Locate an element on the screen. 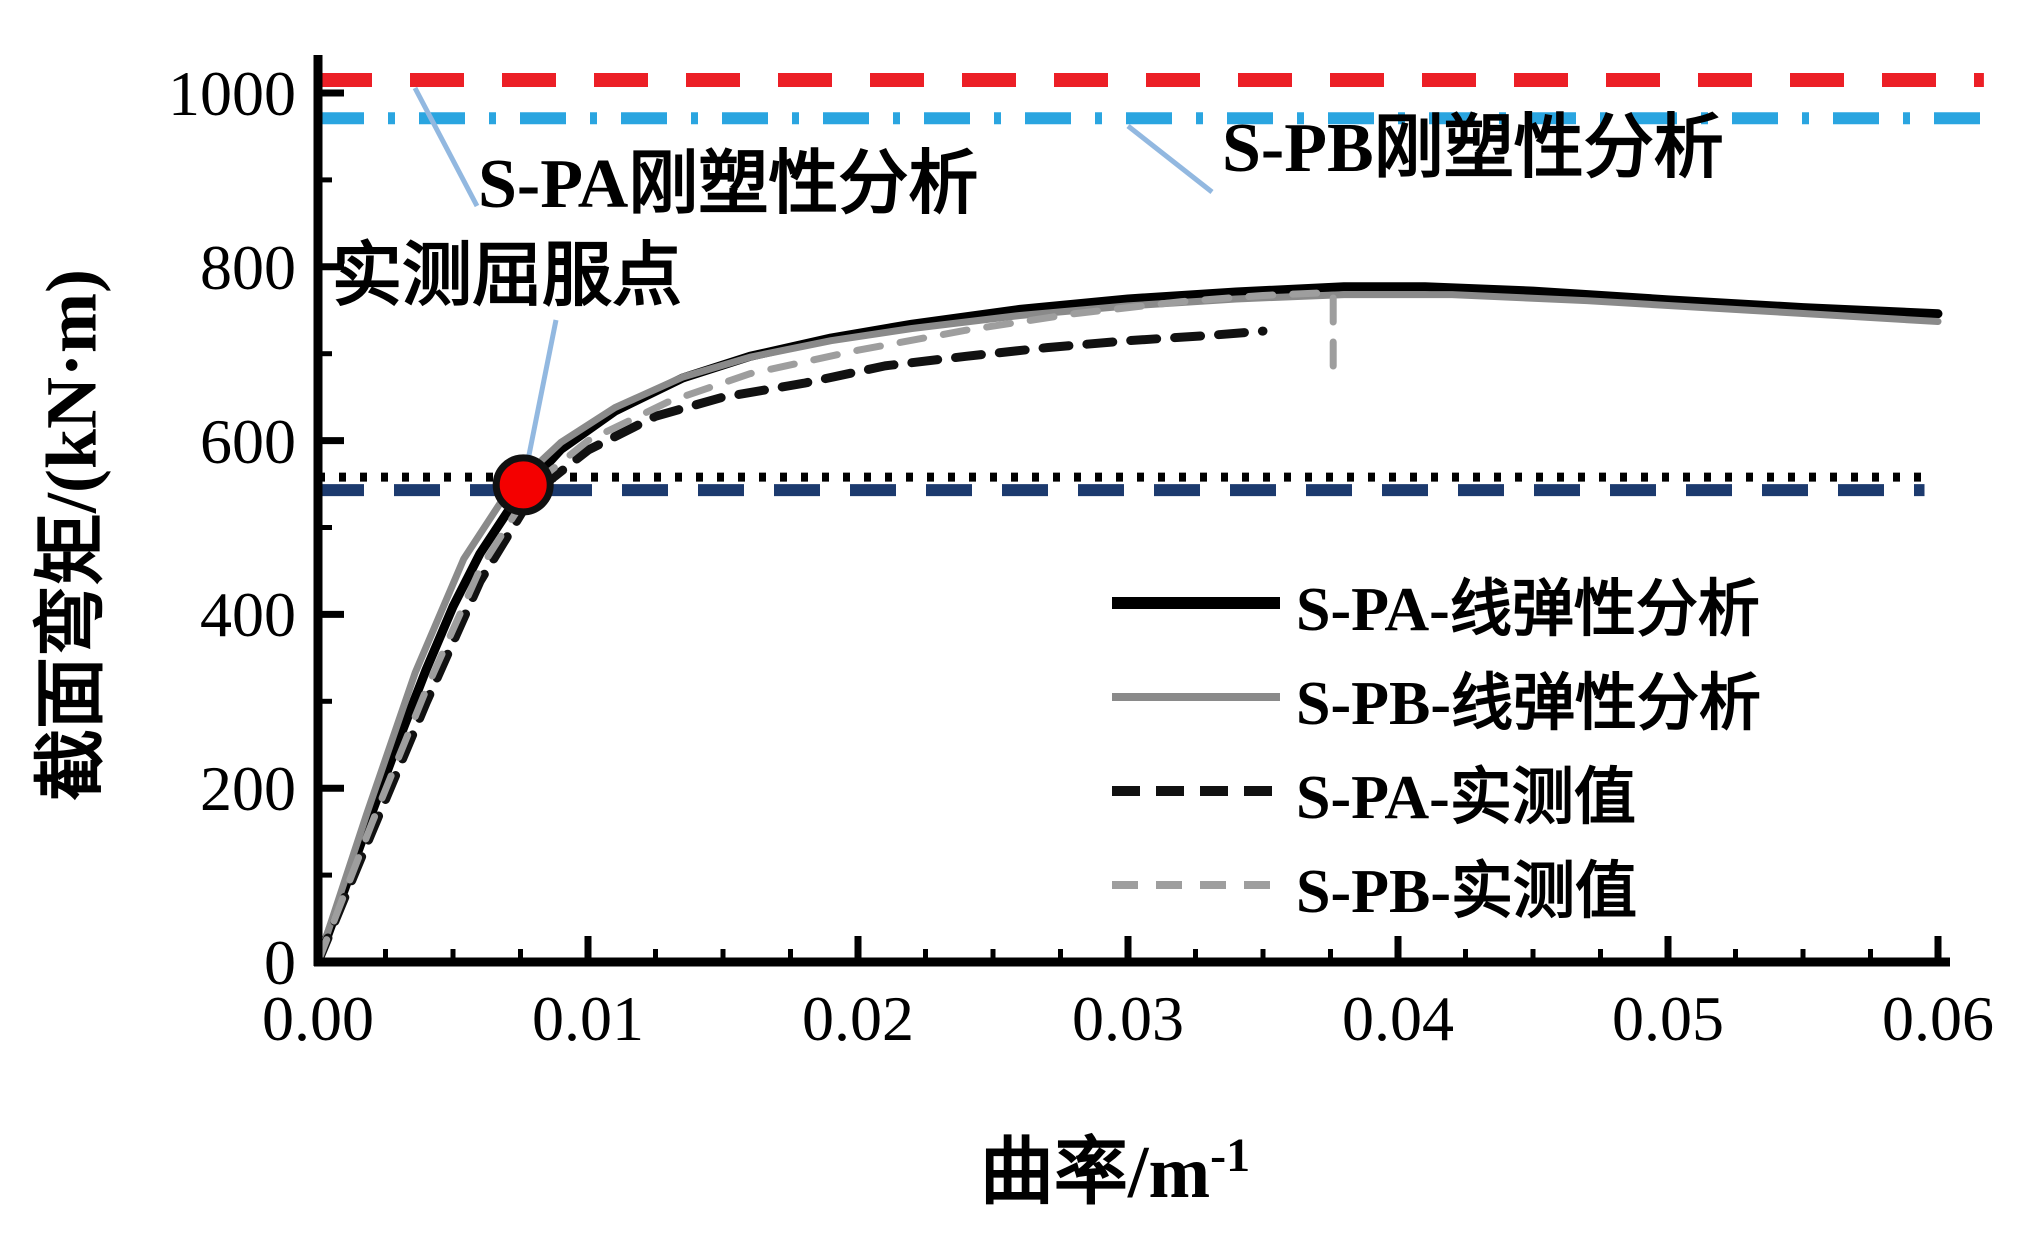 This screenshot has height=1237, width=2025. y-tick-label: 1000 is located at coordinates (232, 93).